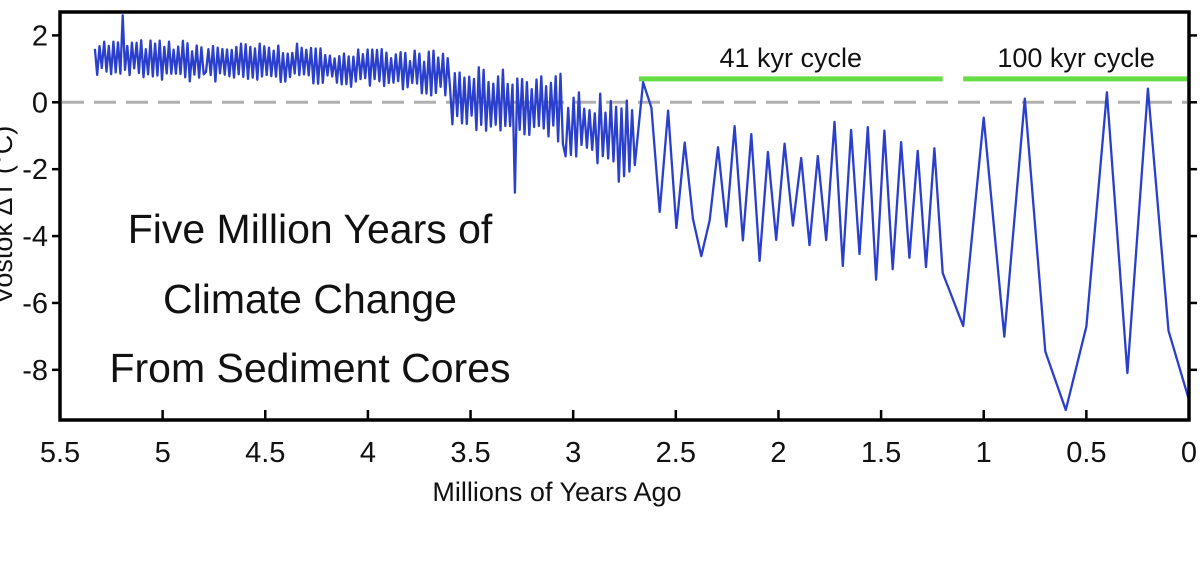  What do you see at coordinates (1076, 58) in the screenshot?
I see `cycle-label: 100 kyr cycle` at bounding box center [1076, 58].